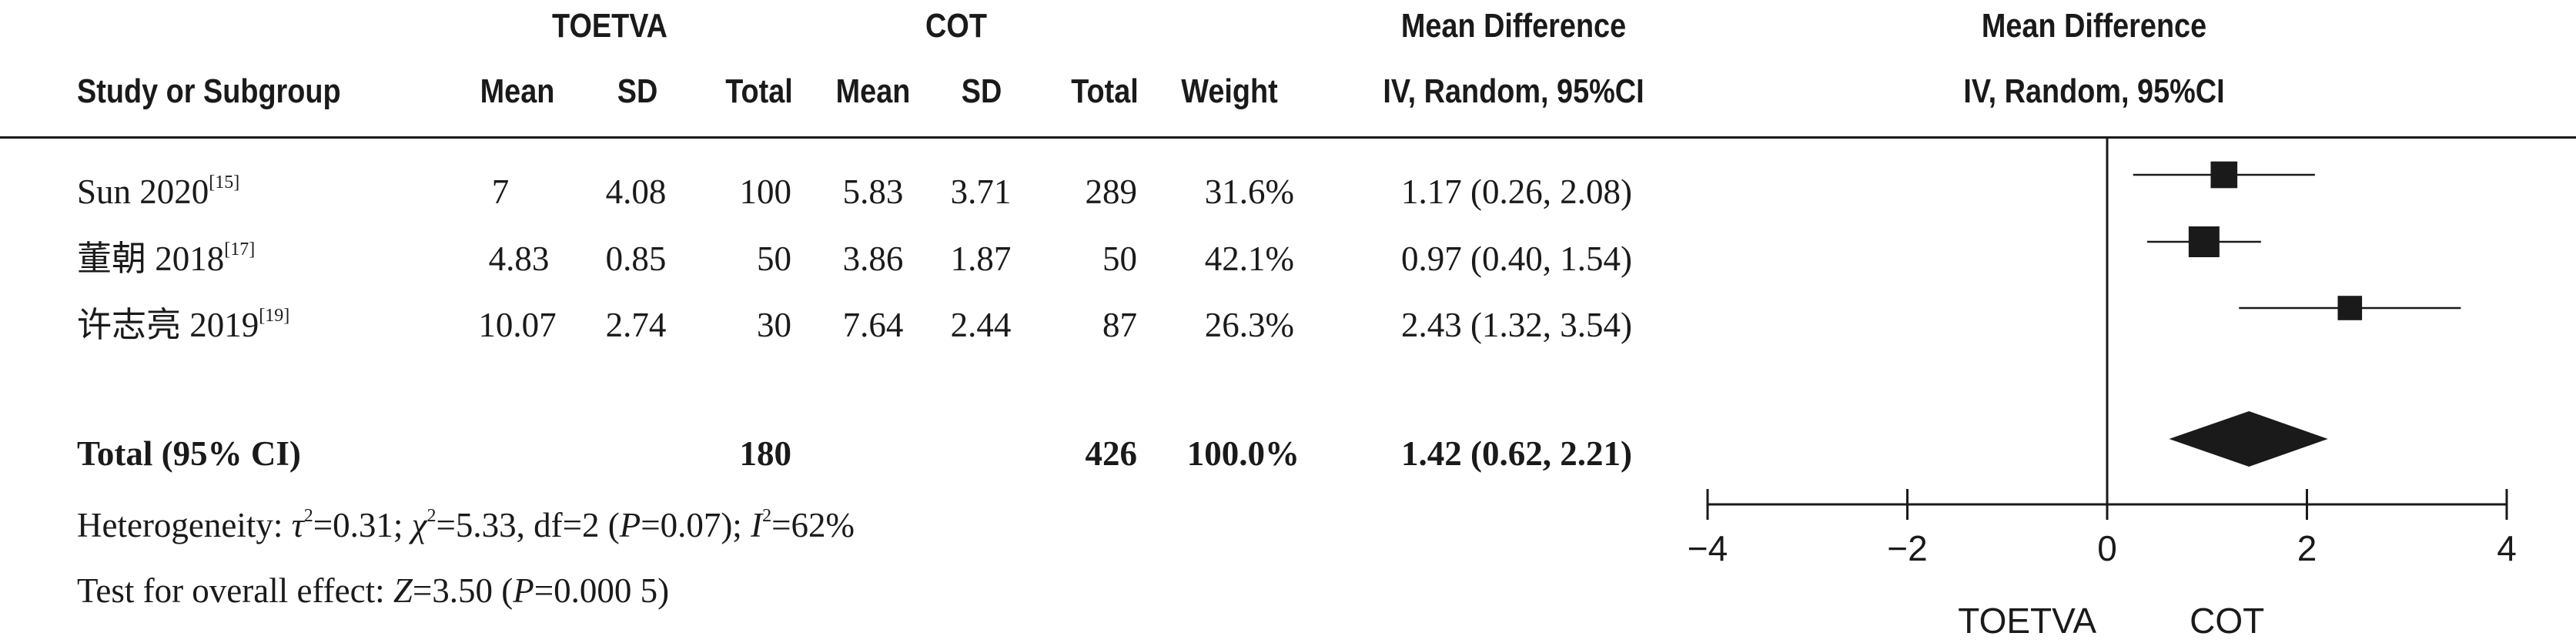  What do you see at coordinates (1120, 325) in the screenshot?
I see `row-3-n2: 87` at bounding box center [1120, 325].